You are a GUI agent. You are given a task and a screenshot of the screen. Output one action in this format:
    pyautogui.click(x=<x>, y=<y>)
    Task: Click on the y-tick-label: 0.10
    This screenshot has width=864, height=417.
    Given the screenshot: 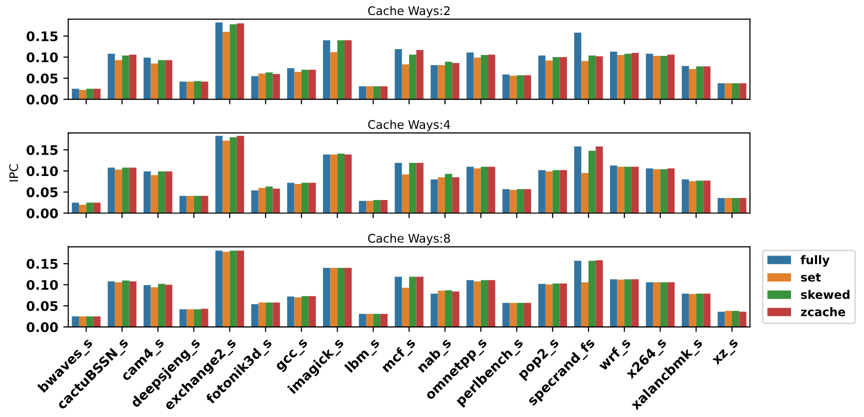 What is the action you would take?
    pyautogui.click(x=42, y=57)
    